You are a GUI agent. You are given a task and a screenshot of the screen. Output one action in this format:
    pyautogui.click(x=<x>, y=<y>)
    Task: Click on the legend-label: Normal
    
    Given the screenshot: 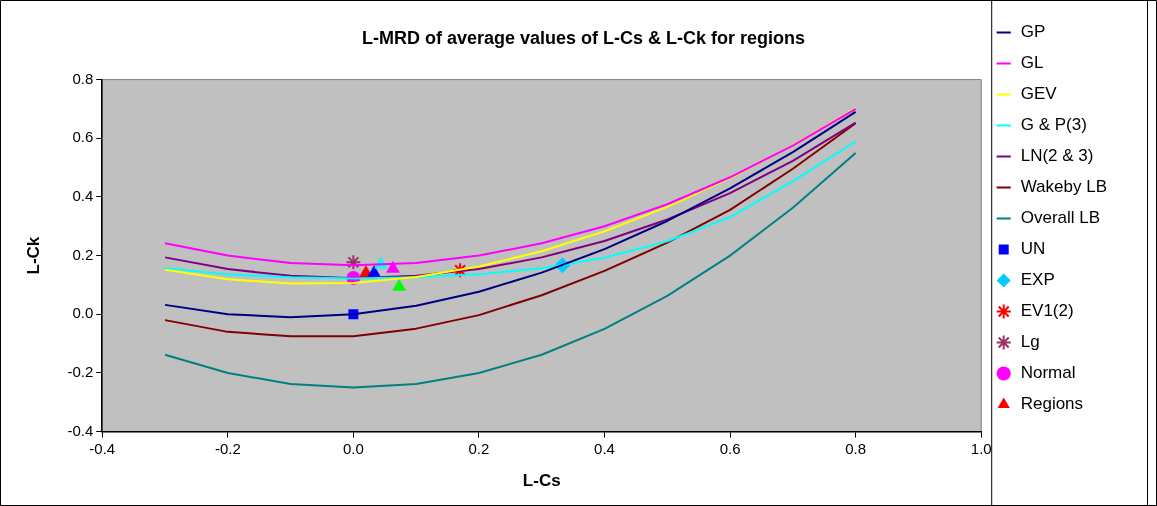 What is the action you would take?
    pyautogui.click(x=1048, y=373)
    